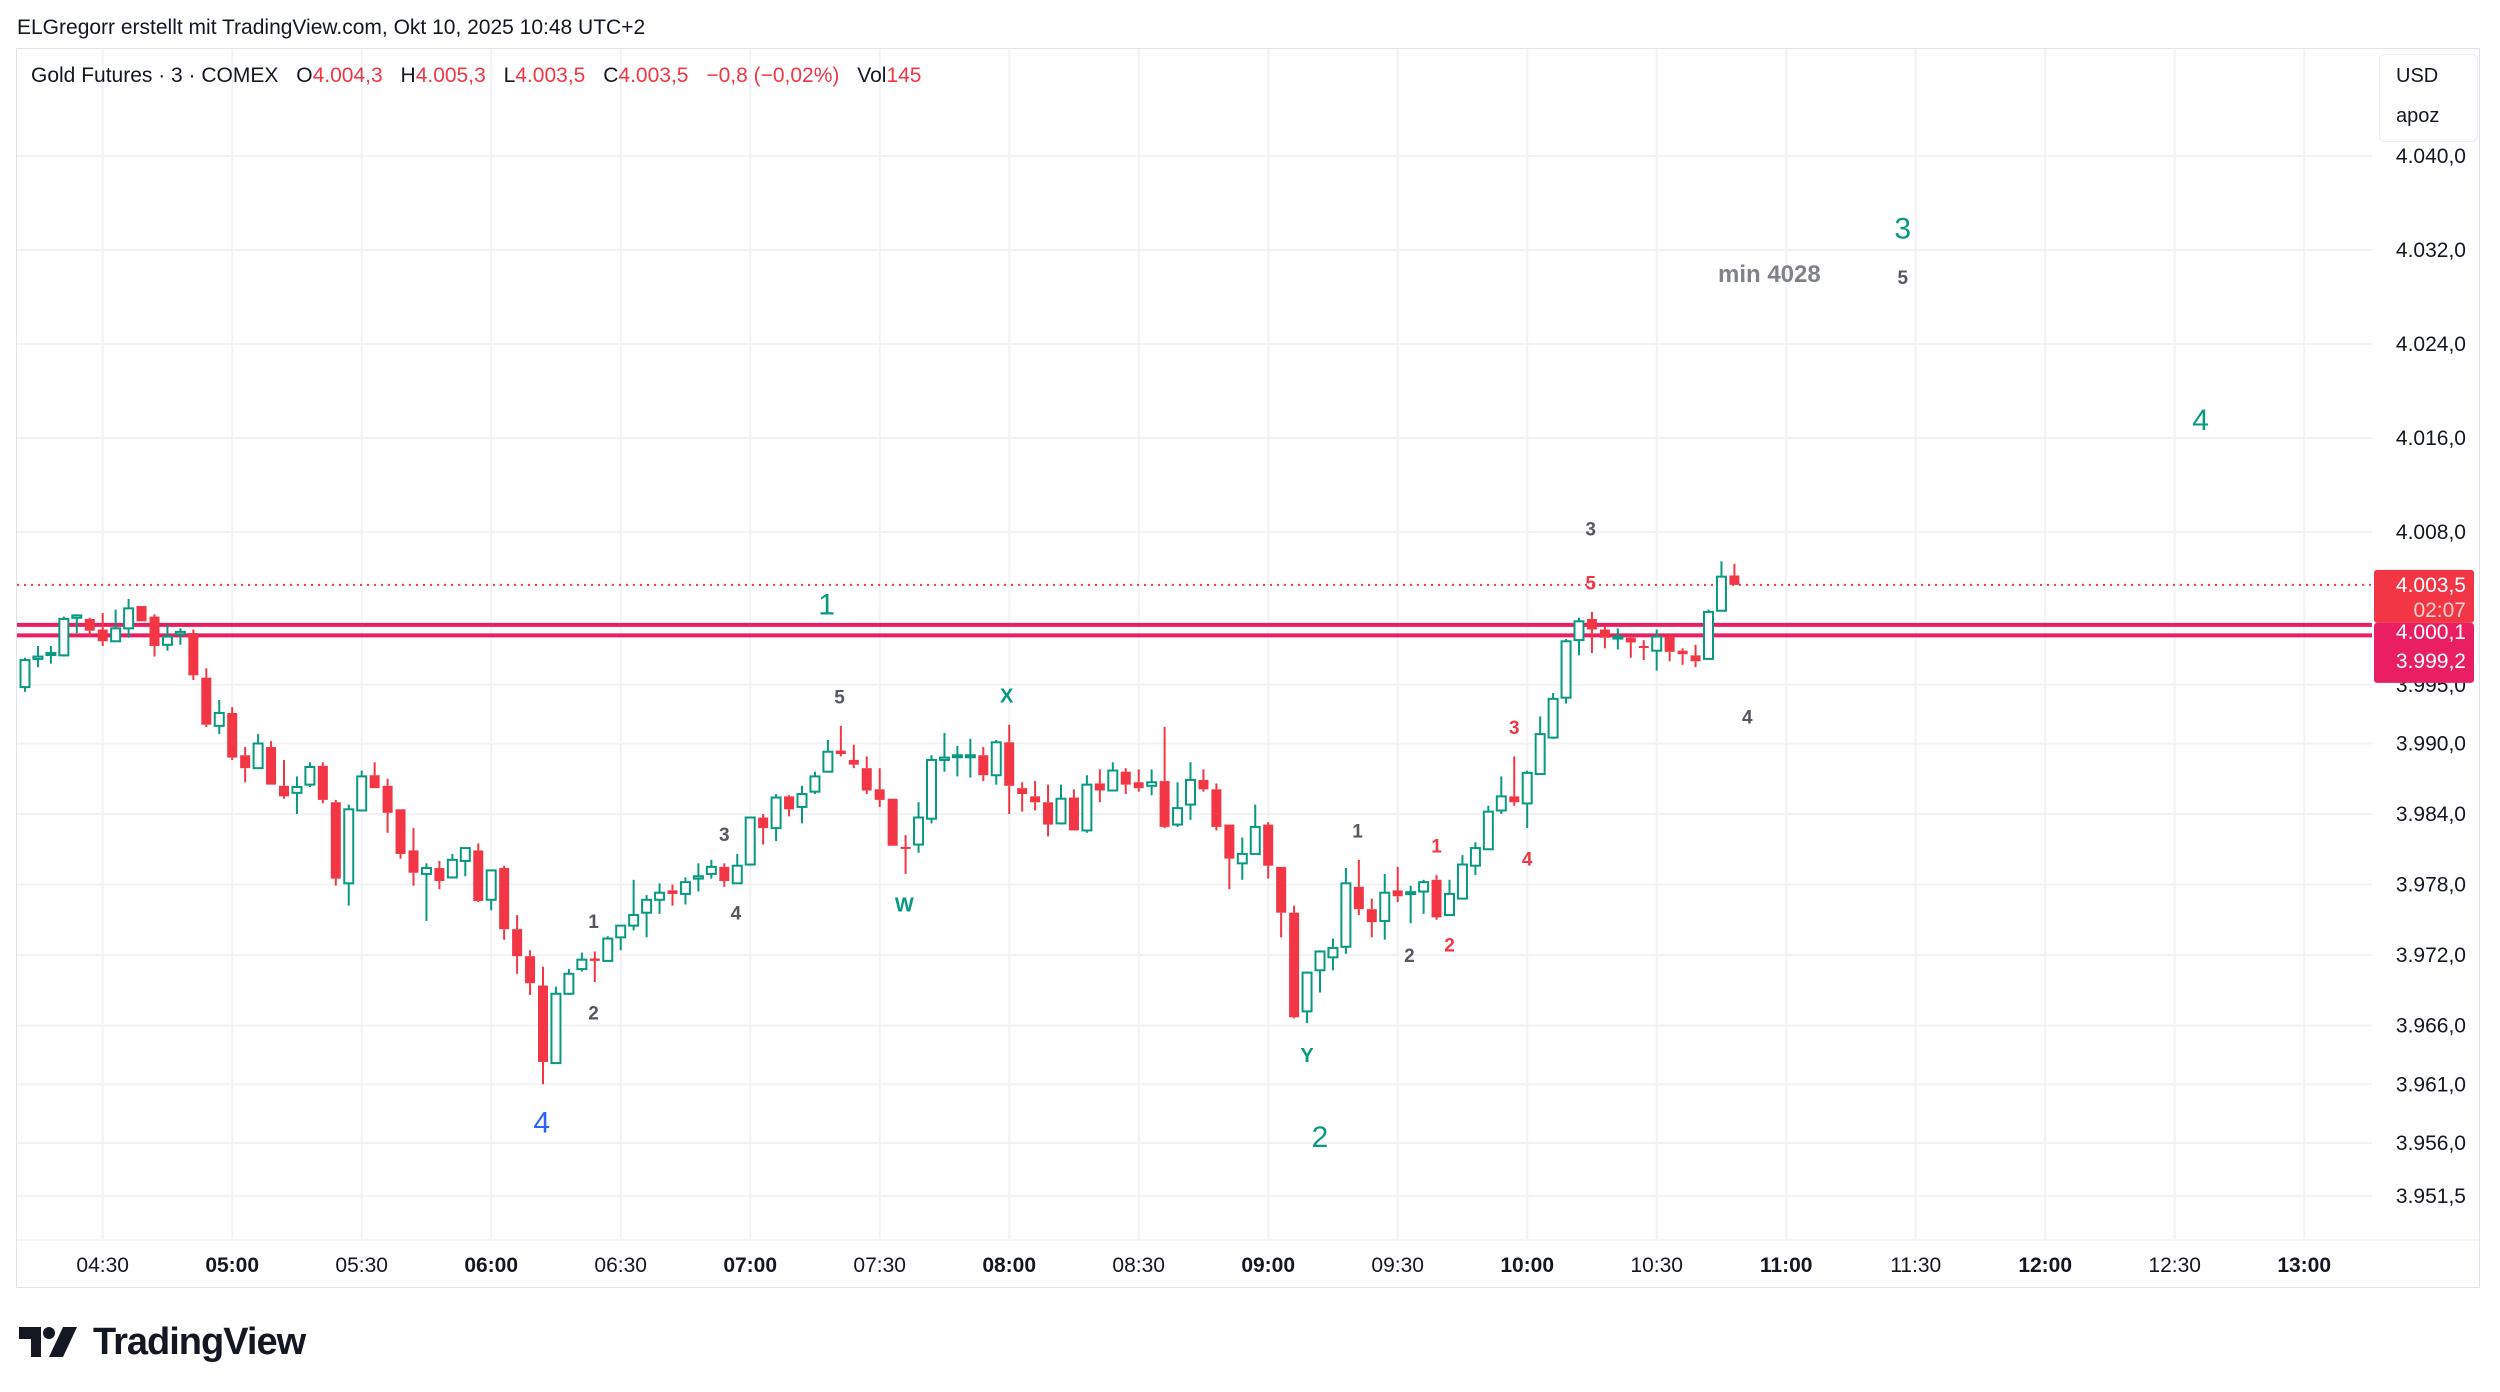 The height and width of the screenshot is (1392, 2500). What do you see at coordinates (1307, 1056) in the screenshot?
I see `wave-label: Y` at bounding box center [1307, 1056].